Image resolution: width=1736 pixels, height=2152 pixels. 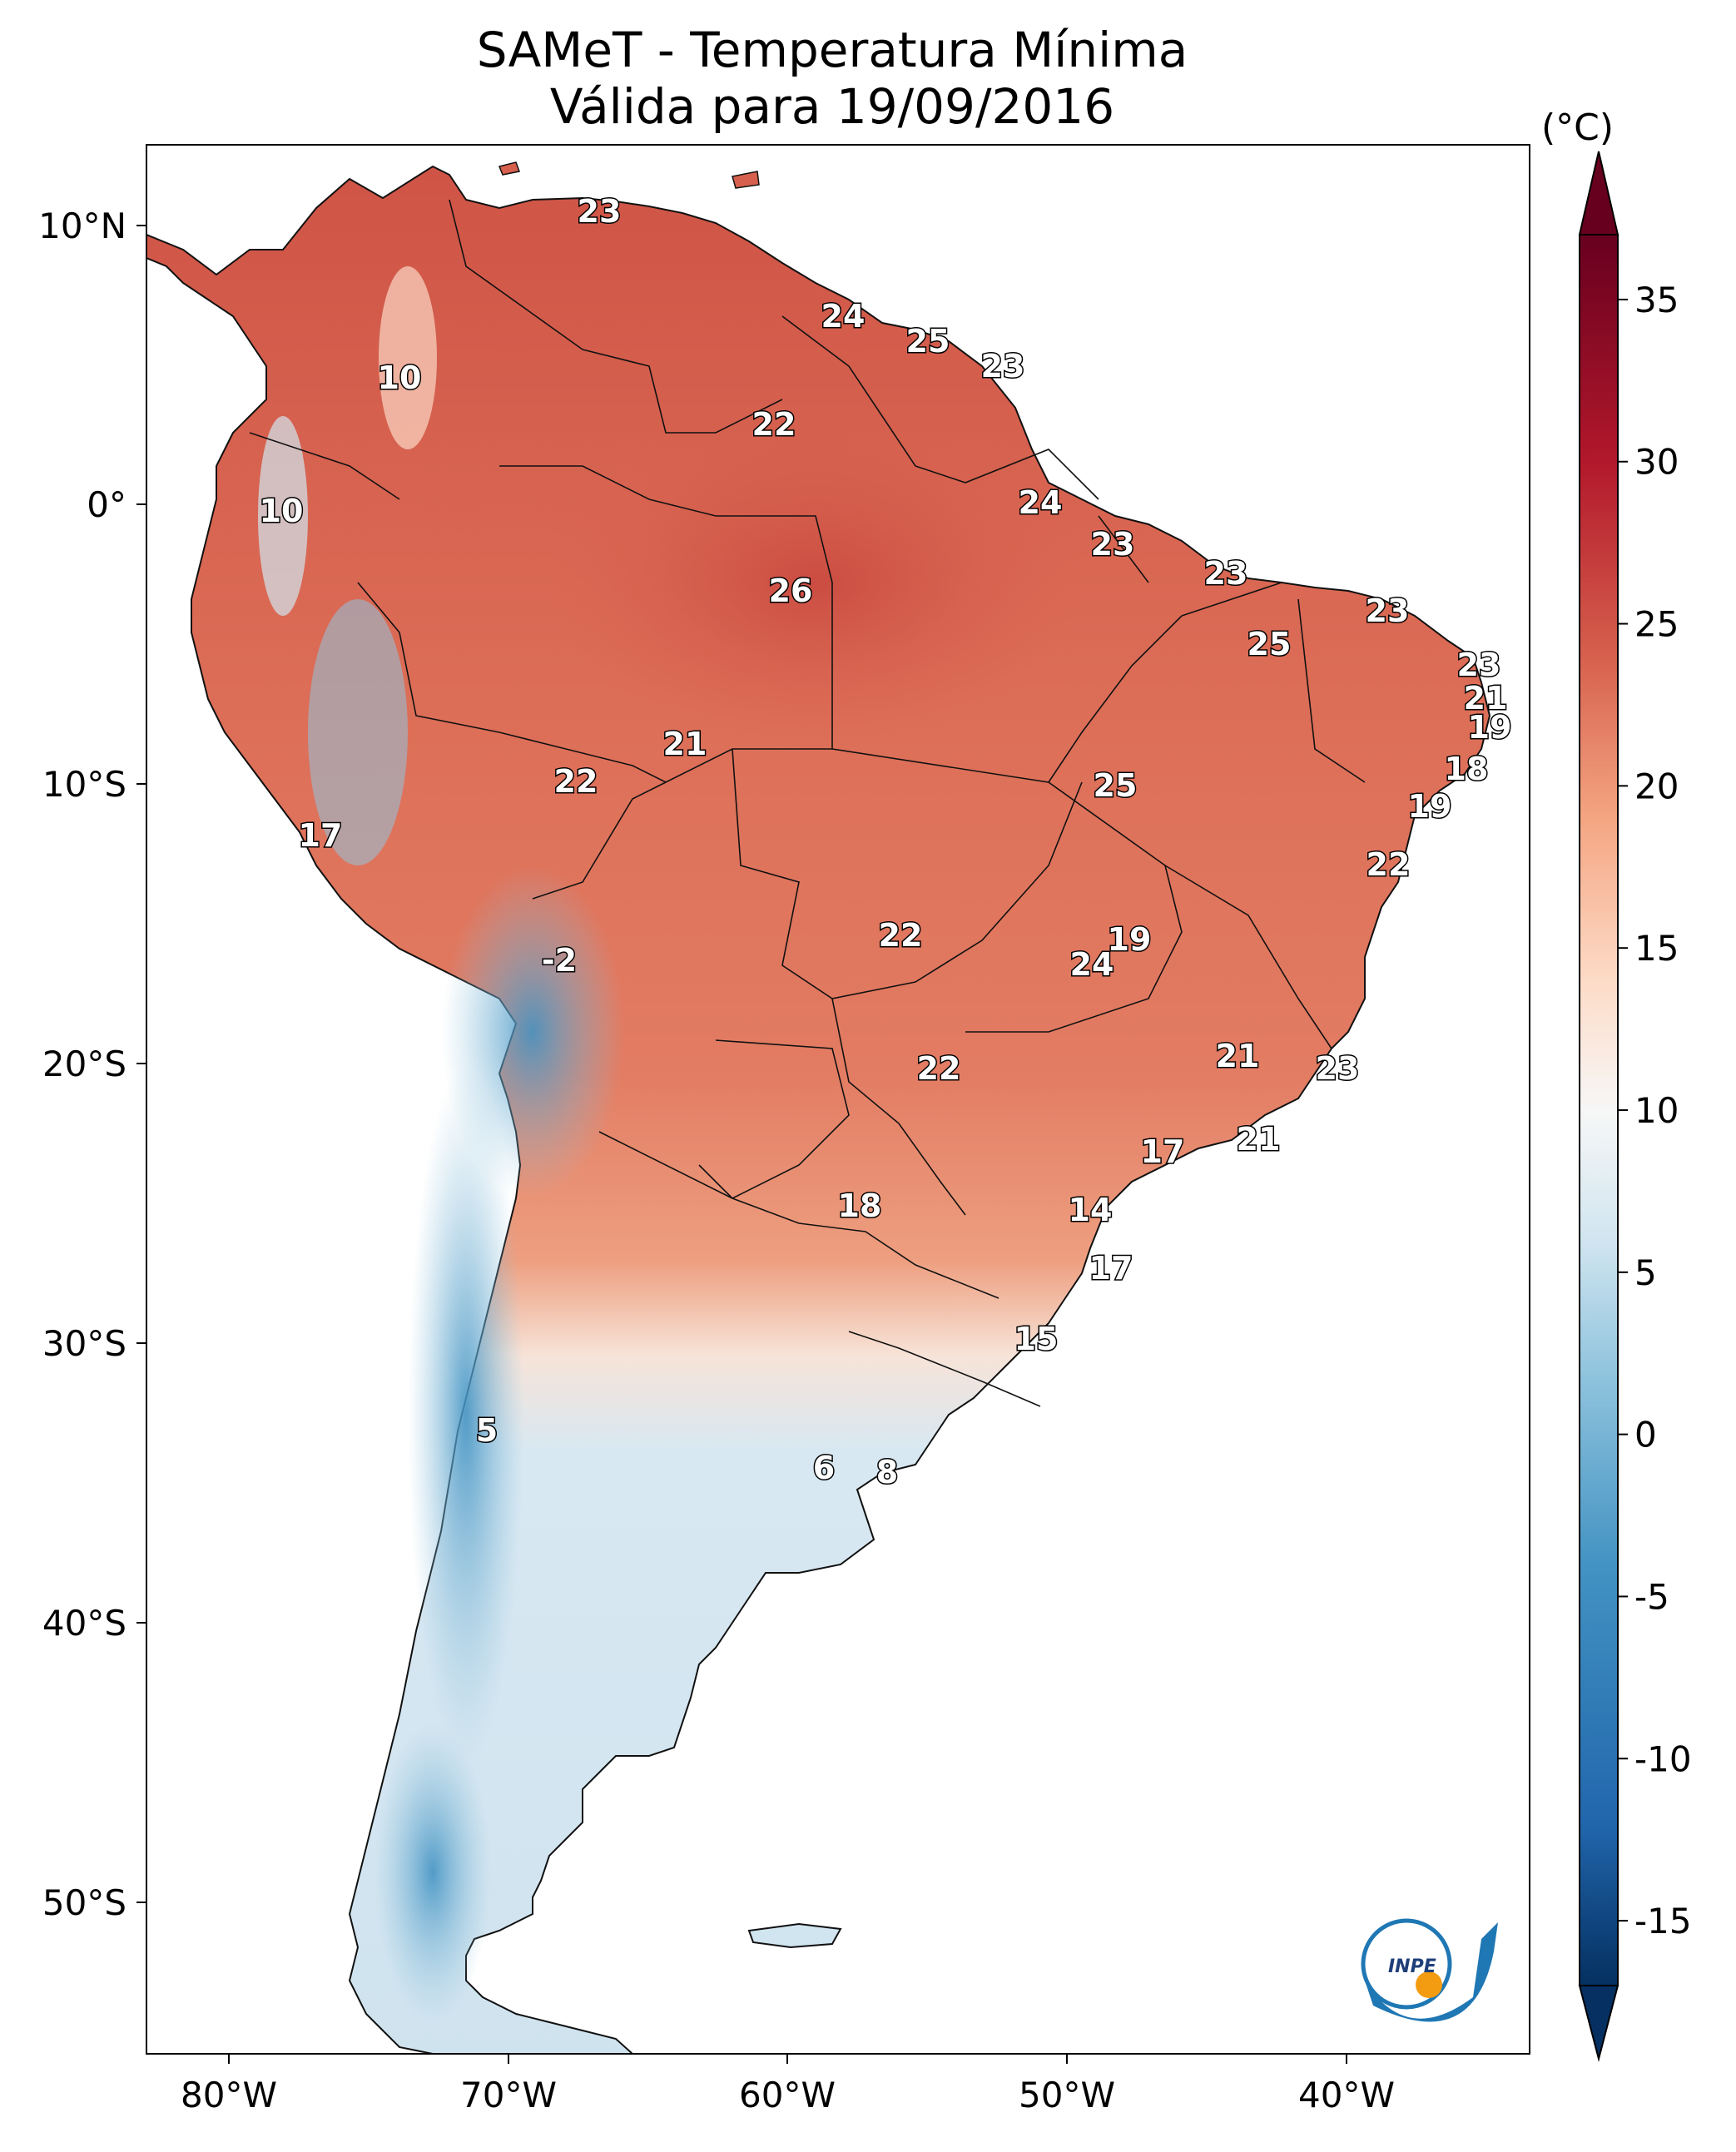 What do you see at coordinates (141, 1064) in the screenshot?
I see `latitude-ticks` at bounding box center [141, 1064].